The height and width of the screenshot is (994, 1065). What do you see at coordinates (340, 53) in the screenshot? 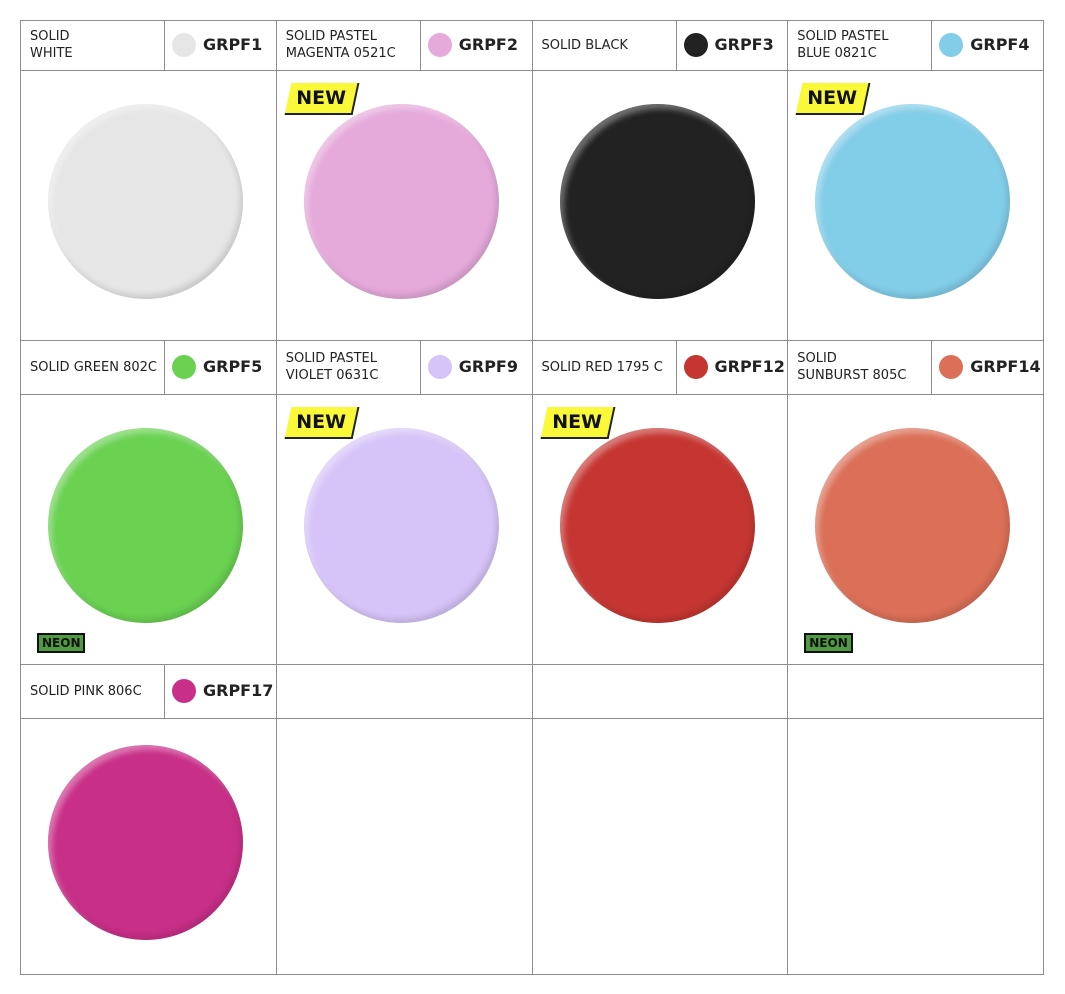
I see `name-line: MAGENTA 0521C` at bounding box center [340, 53].